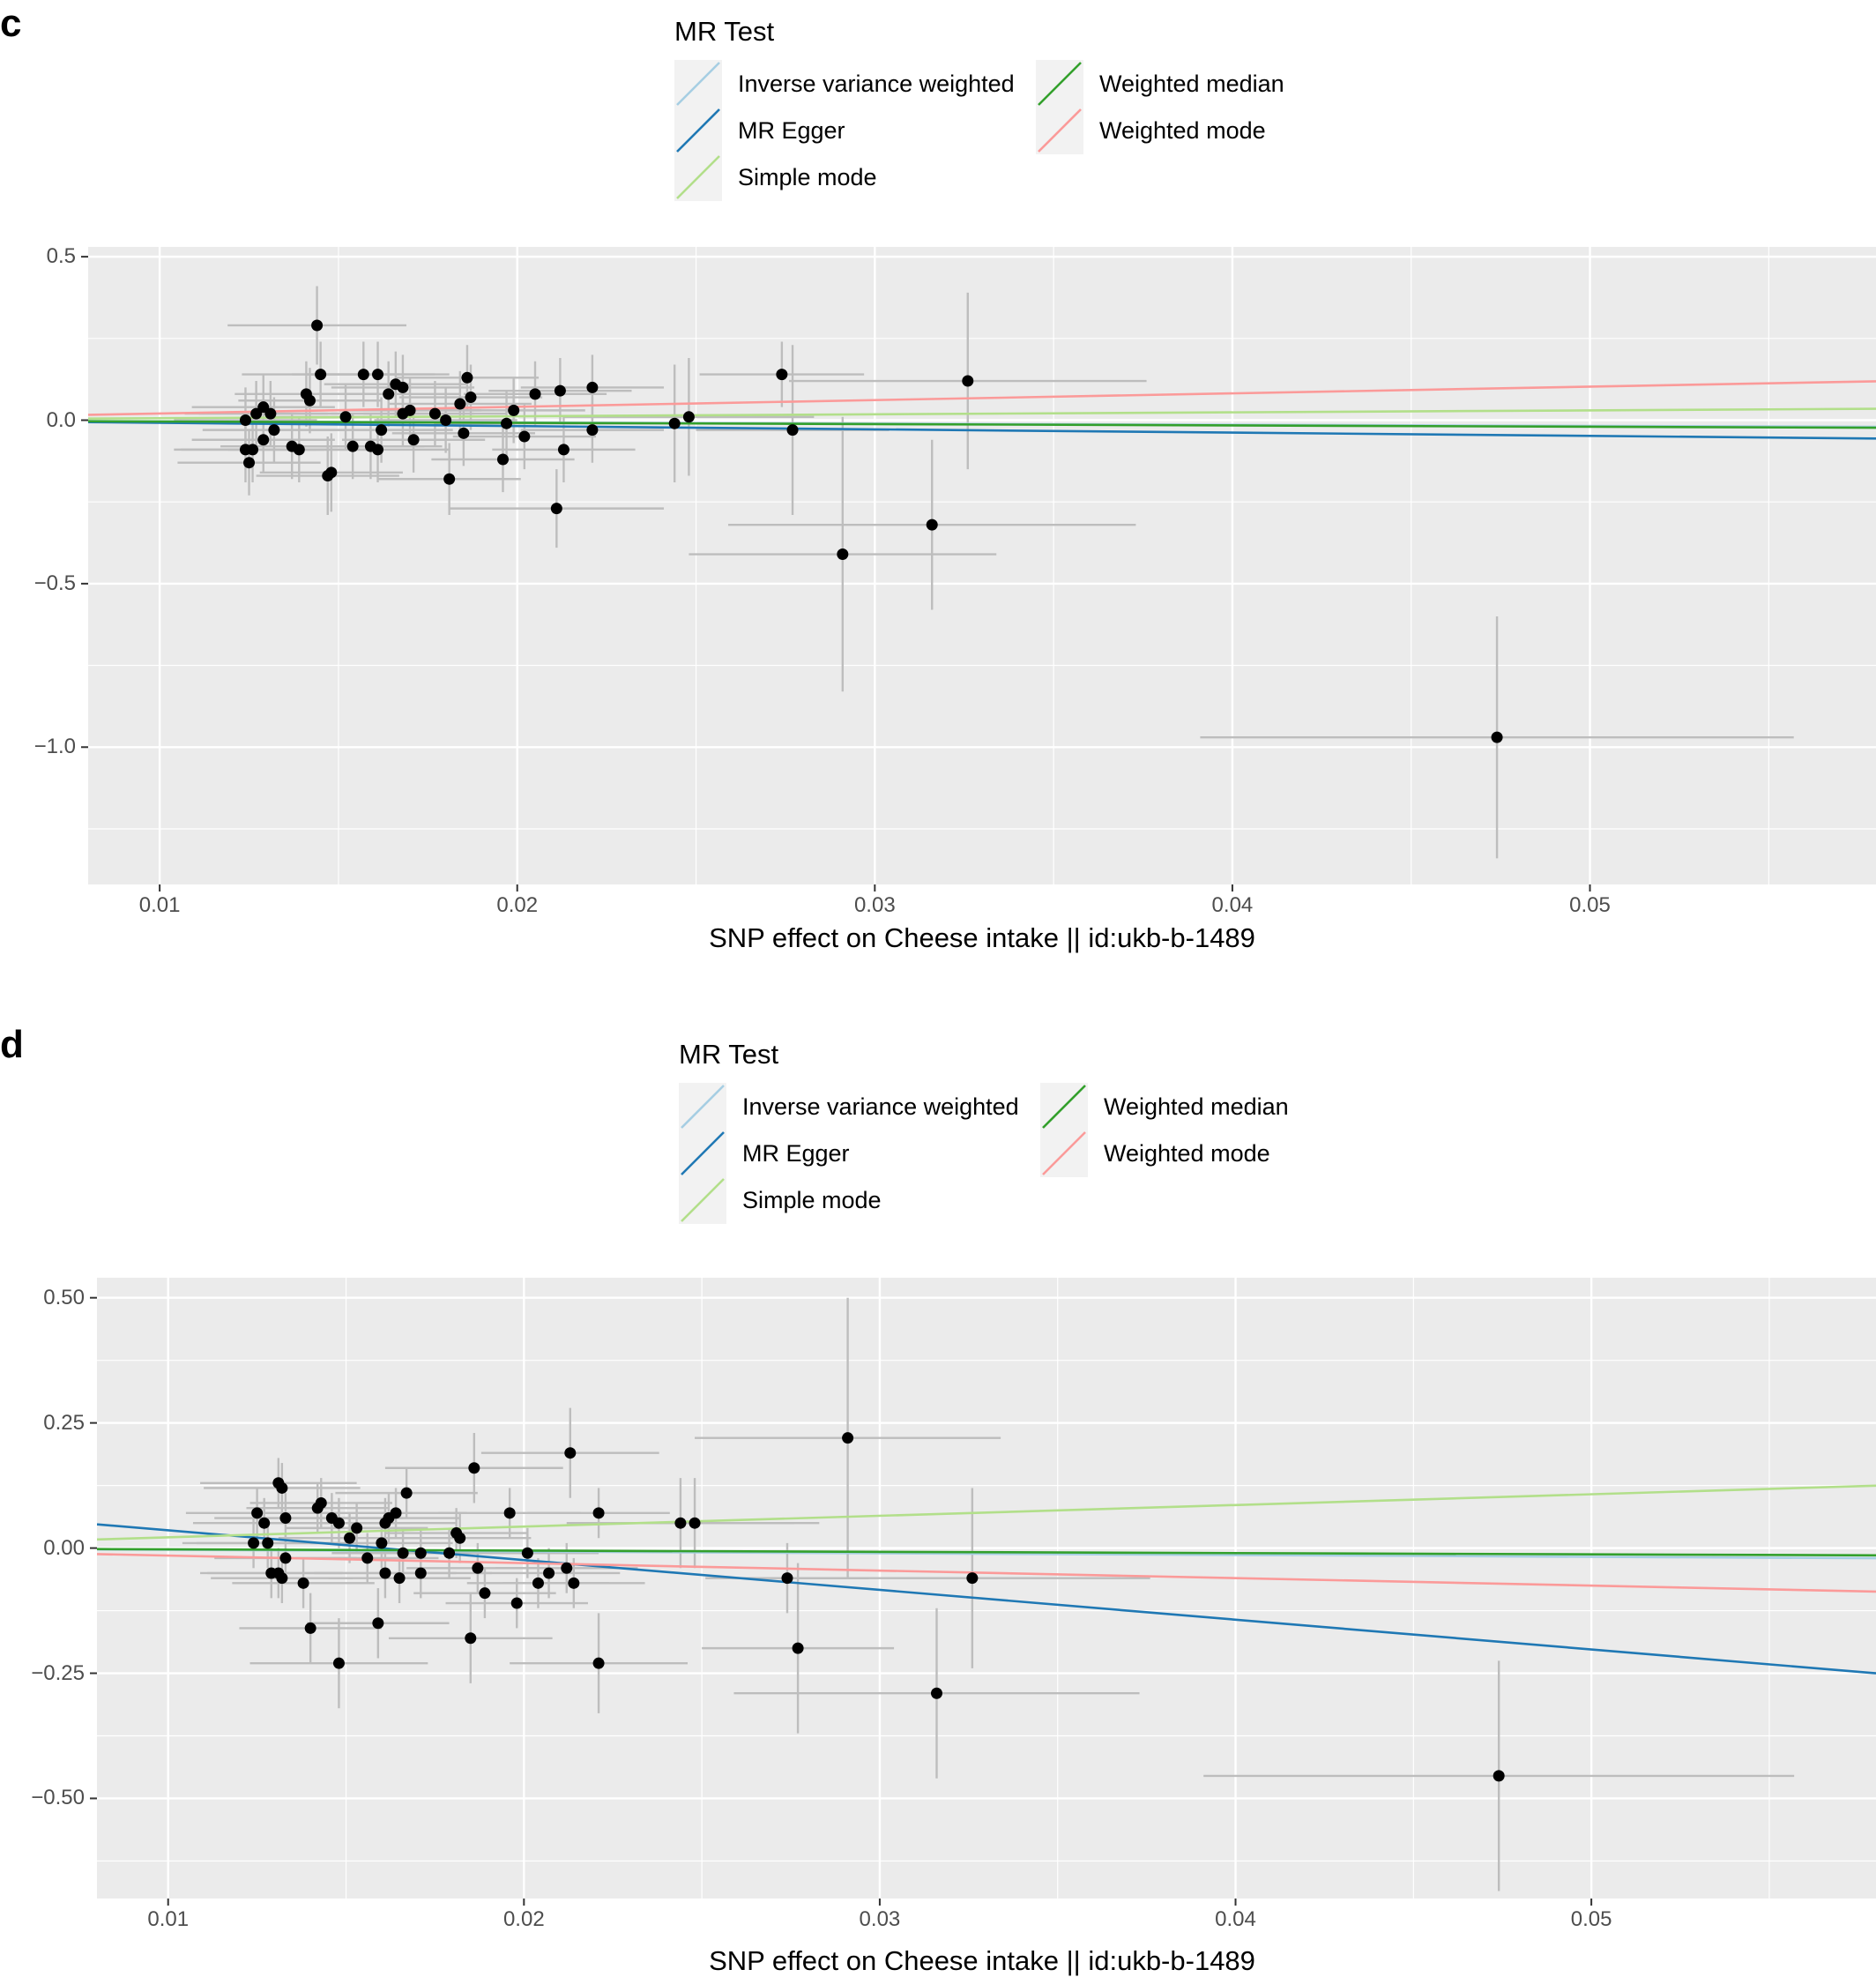 The height and width of the screenshot is (1977, 1876). I want to click on legend-key-simple-mode, so click(698, 177).